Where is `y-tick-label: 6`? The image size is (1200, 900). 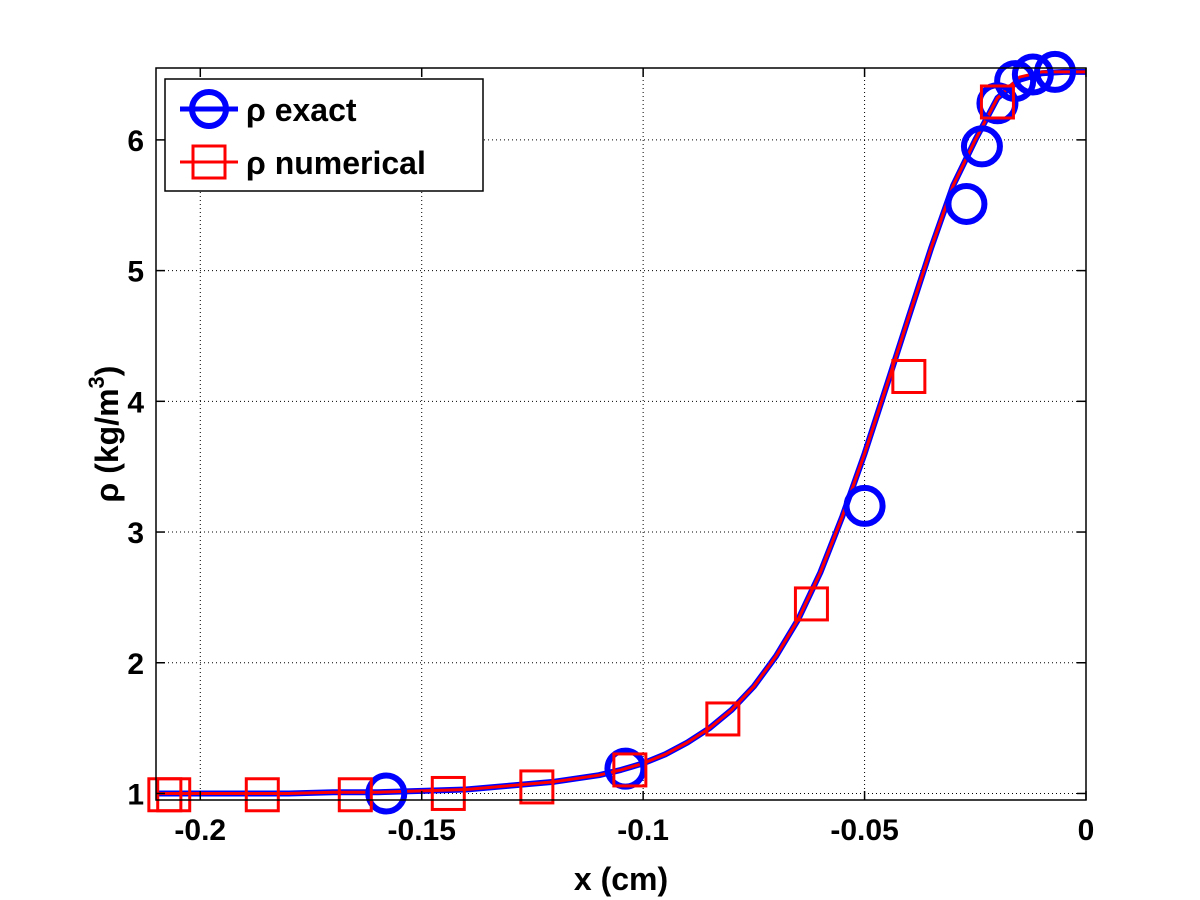 y-tick-label: 6 is located at coordinates (135, 141).